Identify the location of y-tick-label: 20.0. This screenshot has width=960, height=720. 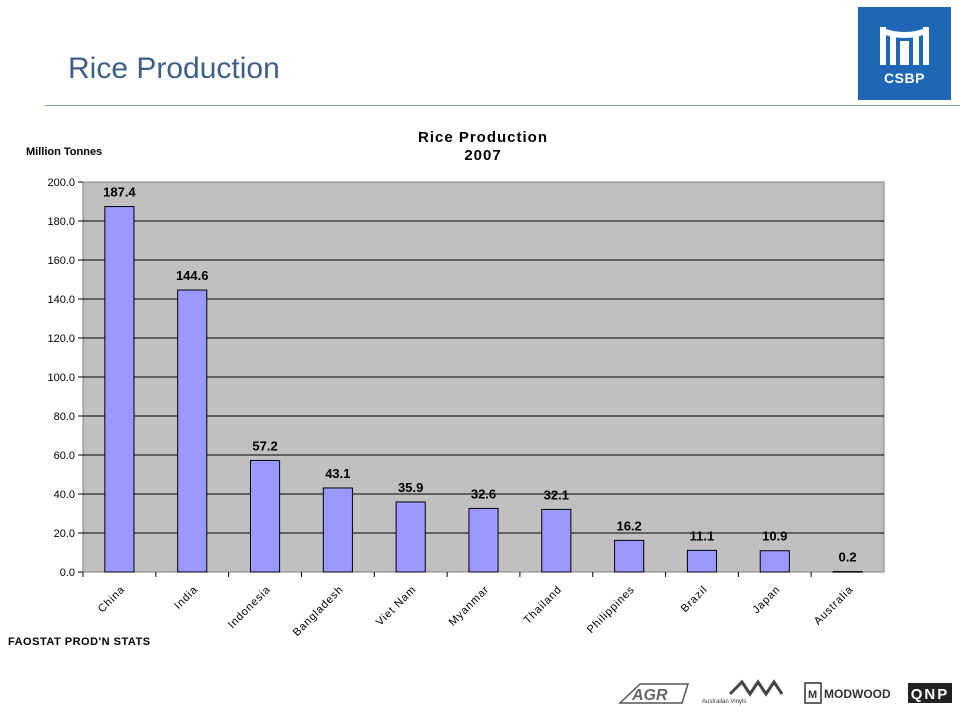
(64, 534).